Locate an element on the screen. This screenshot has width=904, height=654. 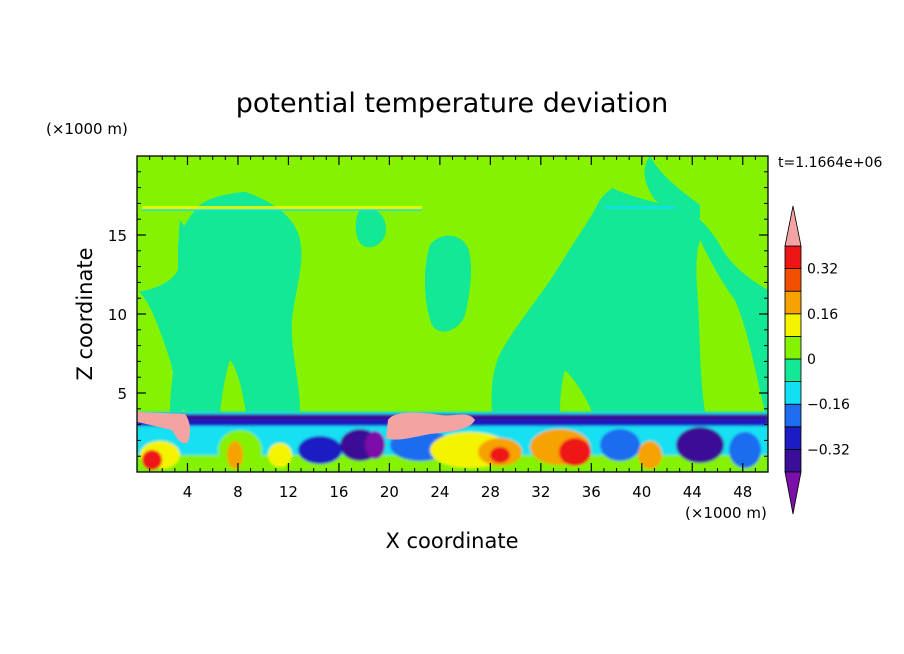
pink-patch-left is located at coordinates (164, 428).